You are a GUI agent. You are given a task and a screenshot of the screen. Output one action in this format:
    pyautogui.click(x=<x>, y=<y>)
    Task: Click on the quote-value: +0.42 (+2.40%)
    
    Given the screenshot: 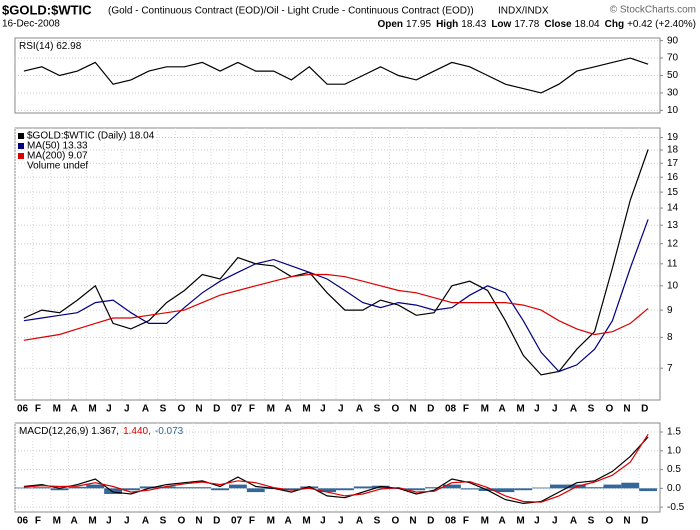 What is the action you would take?
    pyautogui.click(x=661, y=24)
    